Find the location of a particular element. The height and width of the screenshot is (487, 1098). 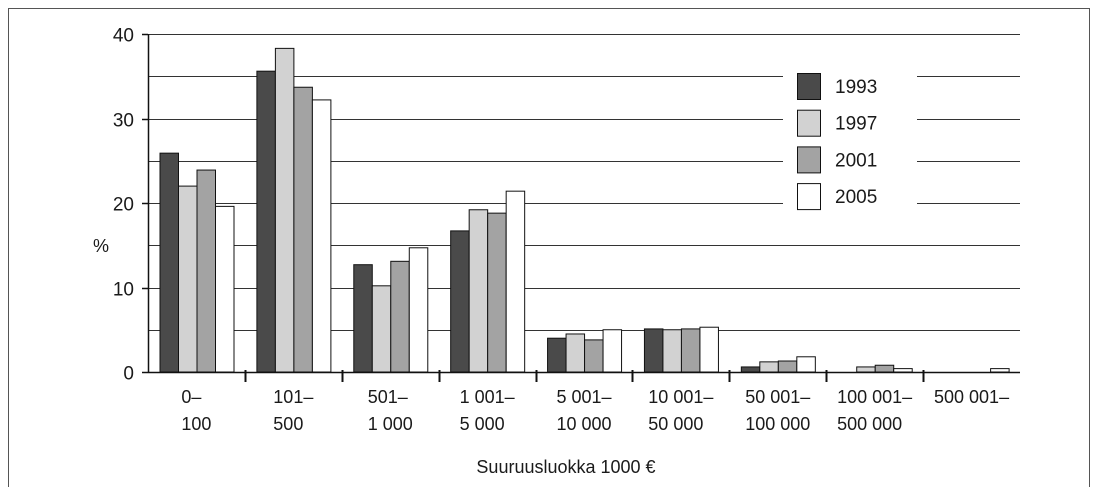

x-tick-label: 1 001– is located at coordinates (487, 397).